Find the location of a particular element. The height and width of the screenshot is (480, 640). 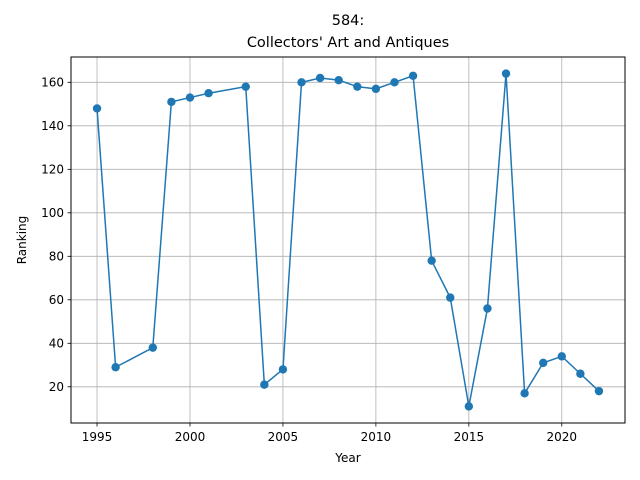

x-tick-label: 2005 is located at coordinates (283, 437).